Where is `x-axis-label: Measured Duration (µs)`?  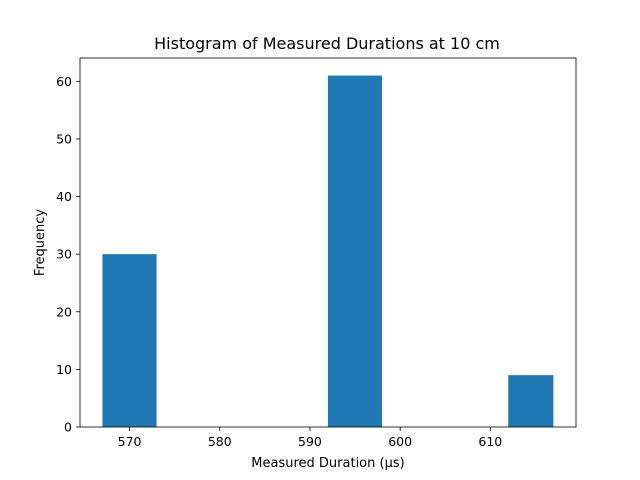 x-axis-label: Measured Duration (µs) is located at coordinates (327, 463).